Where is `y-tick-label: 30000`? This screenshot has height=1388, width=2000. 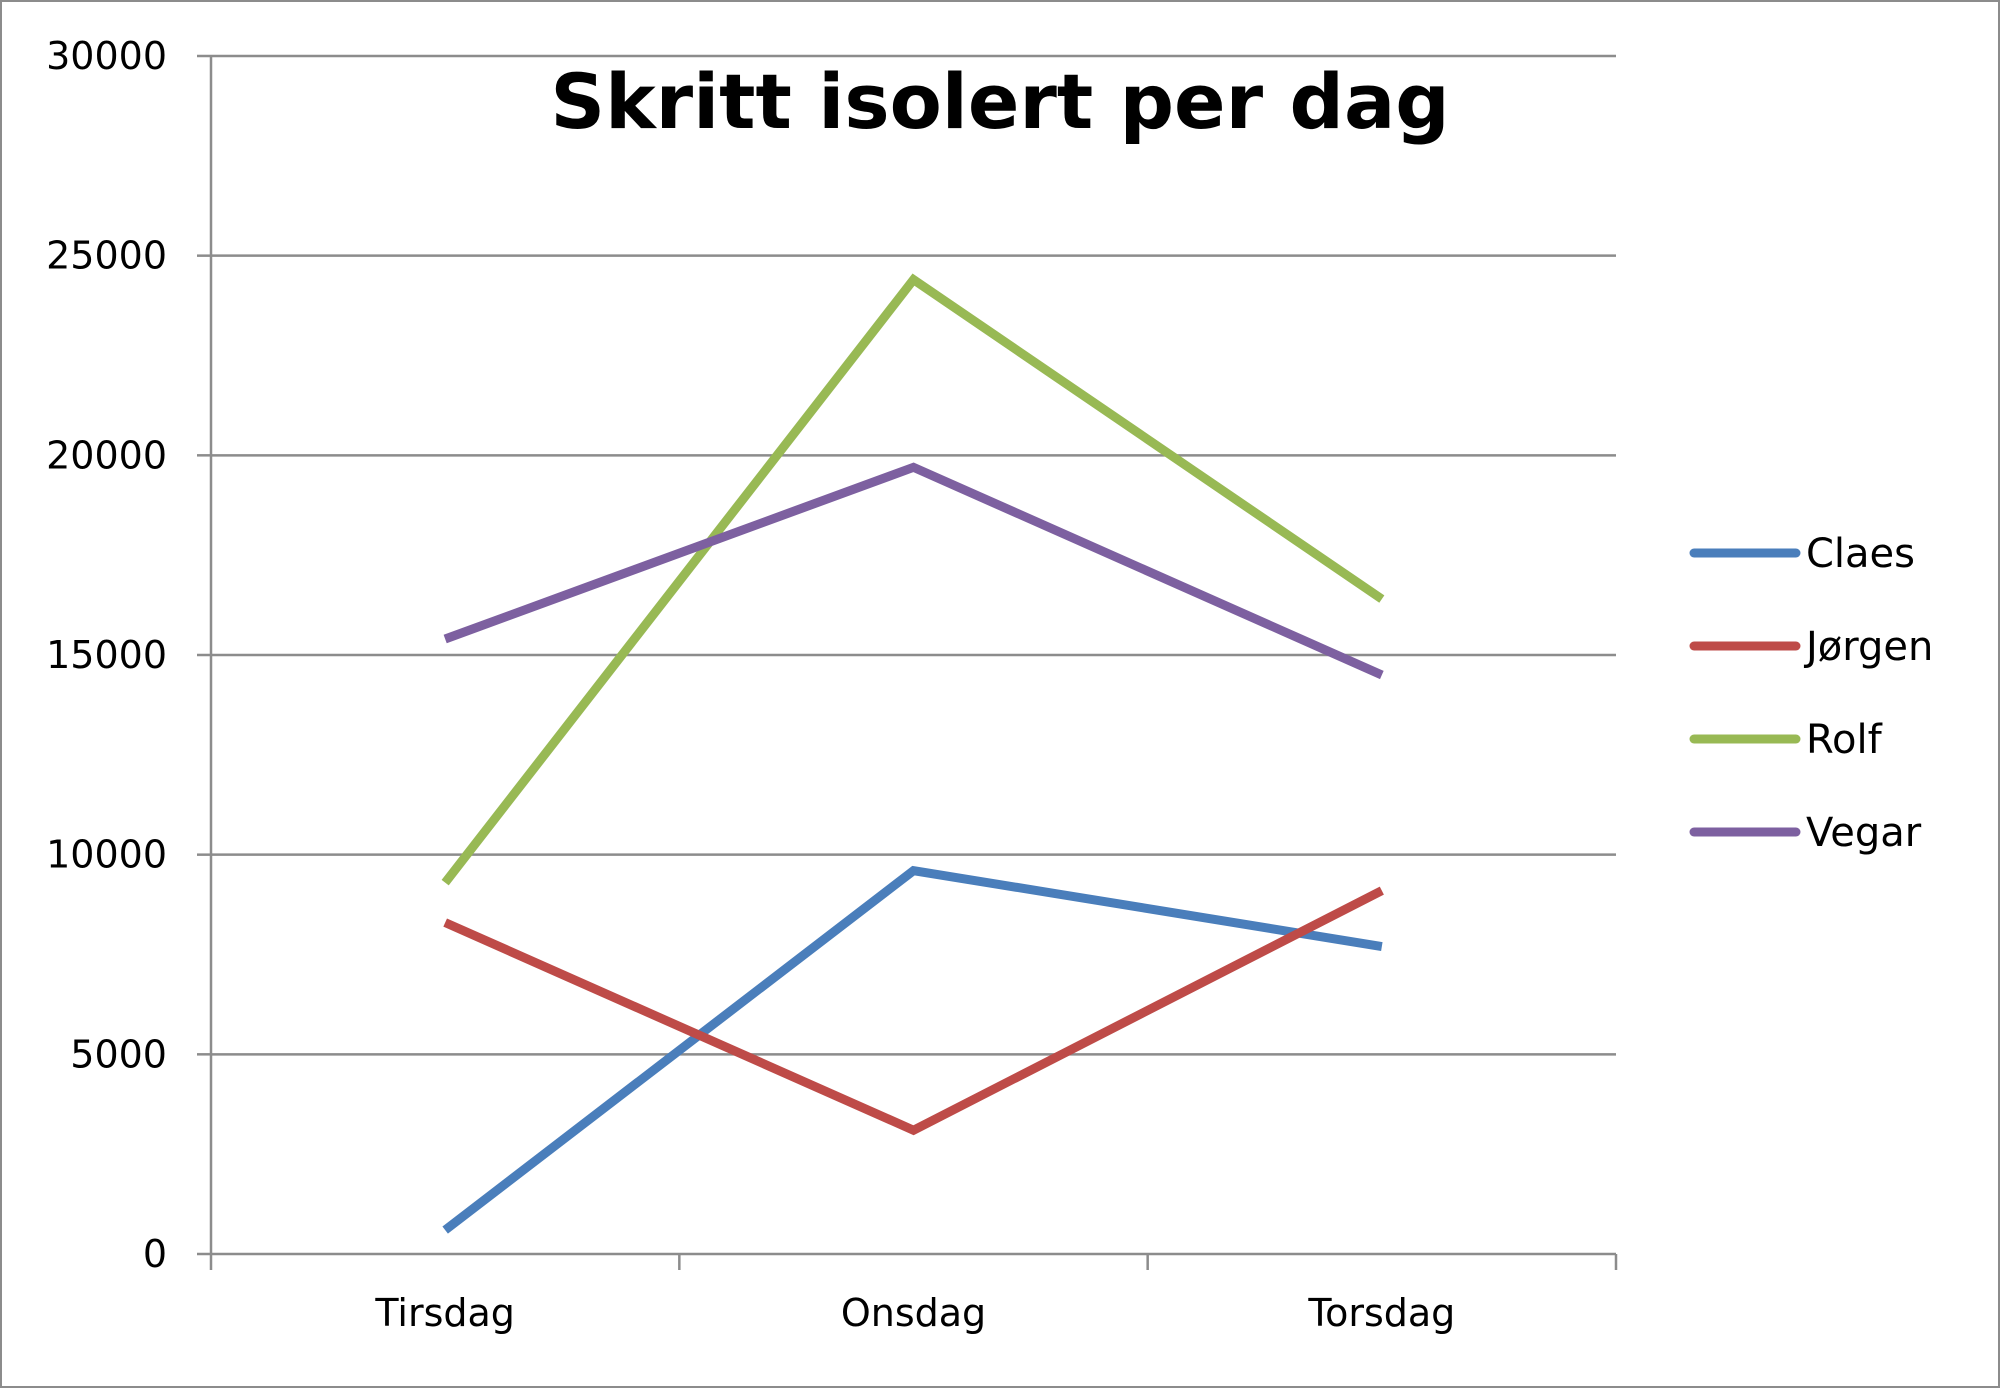 y-tick-label: 30000 is located at coordinates (106, 56).